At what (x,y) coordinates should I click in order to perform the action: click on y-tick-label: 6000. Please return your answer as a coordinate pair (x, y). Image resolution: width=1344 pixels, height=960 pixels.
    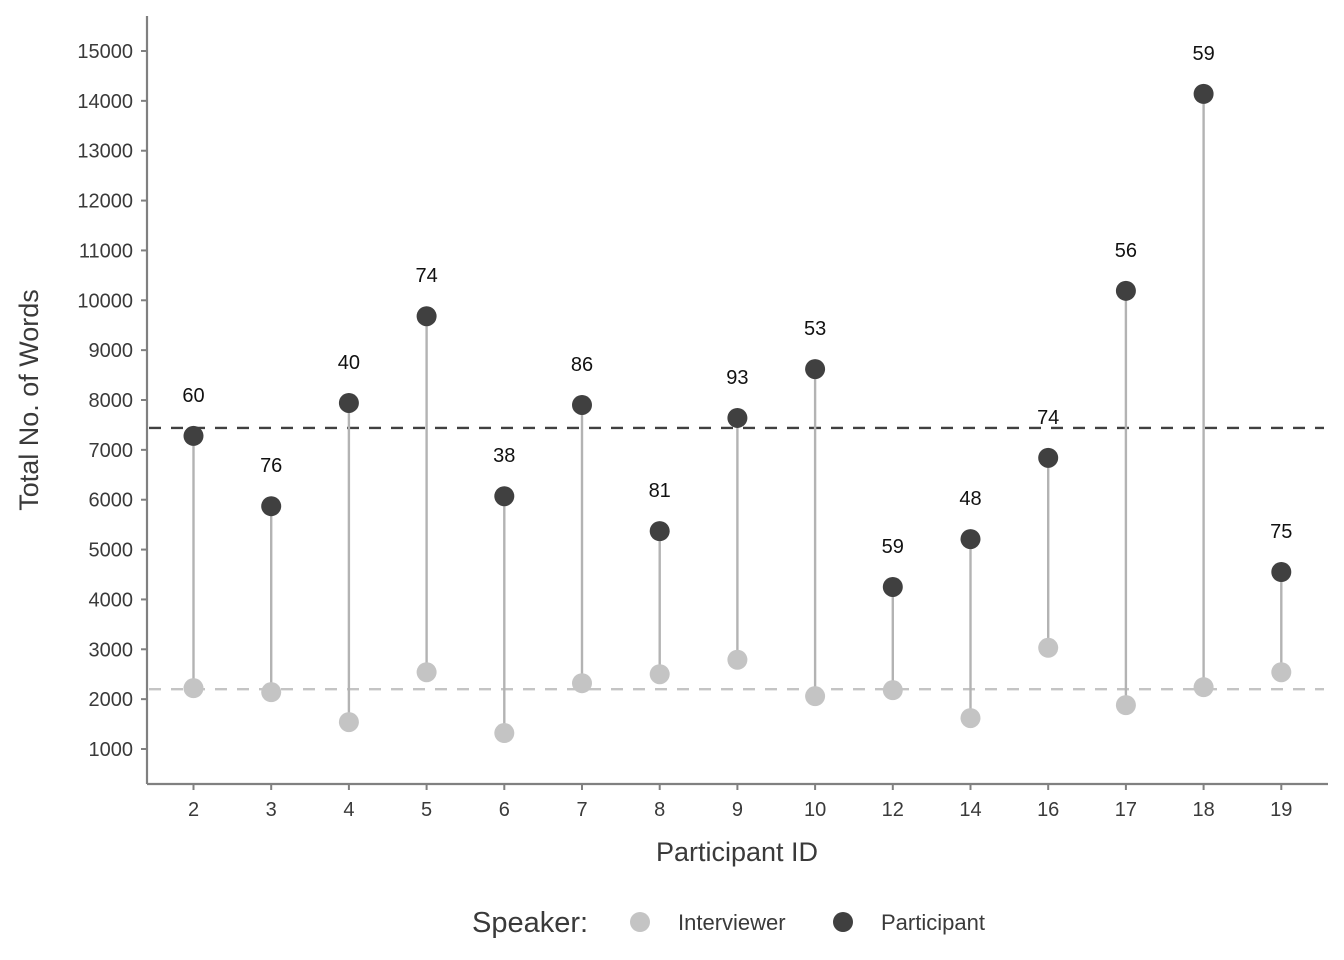
    Looking at the image, I should click on (111, 501).